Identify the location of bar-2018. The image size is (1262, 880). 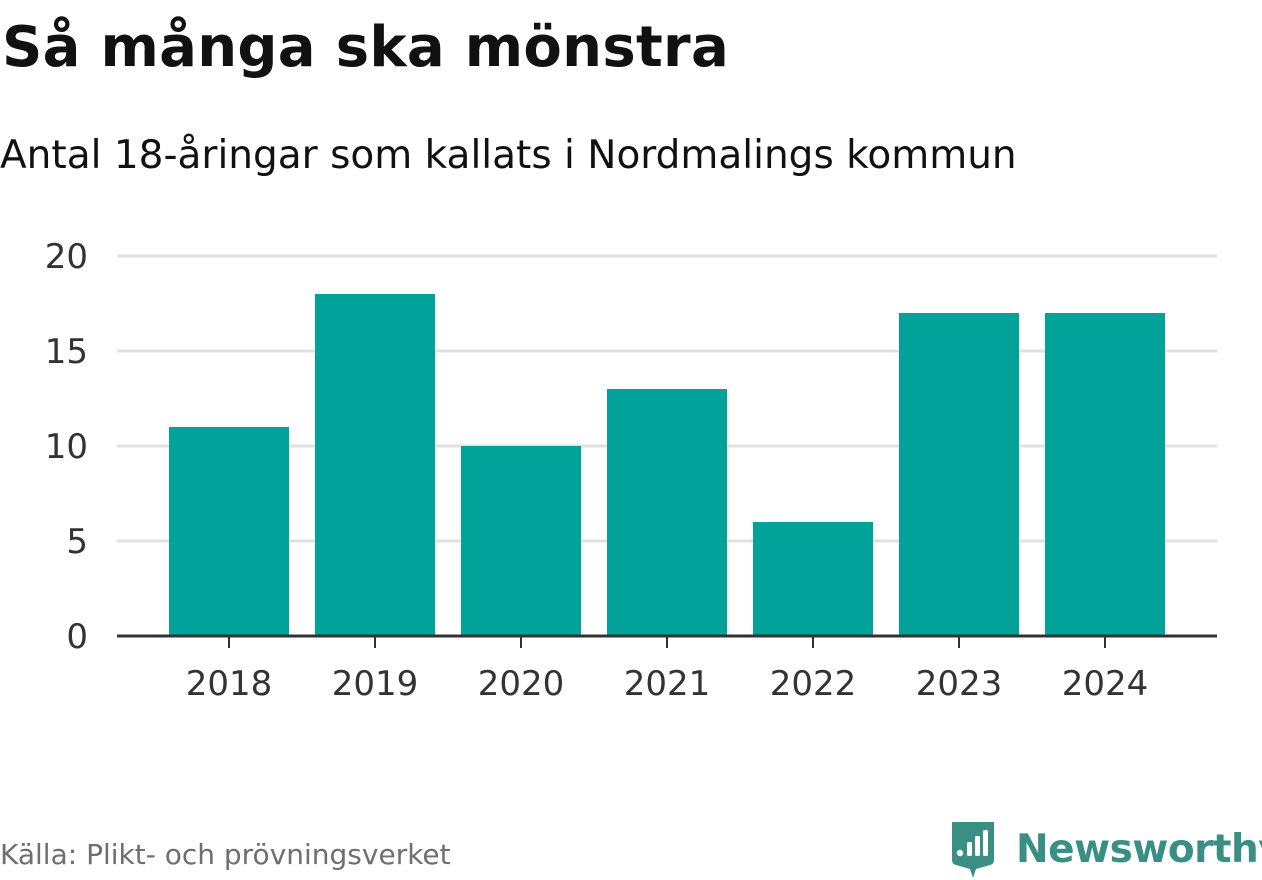
(229, 531).